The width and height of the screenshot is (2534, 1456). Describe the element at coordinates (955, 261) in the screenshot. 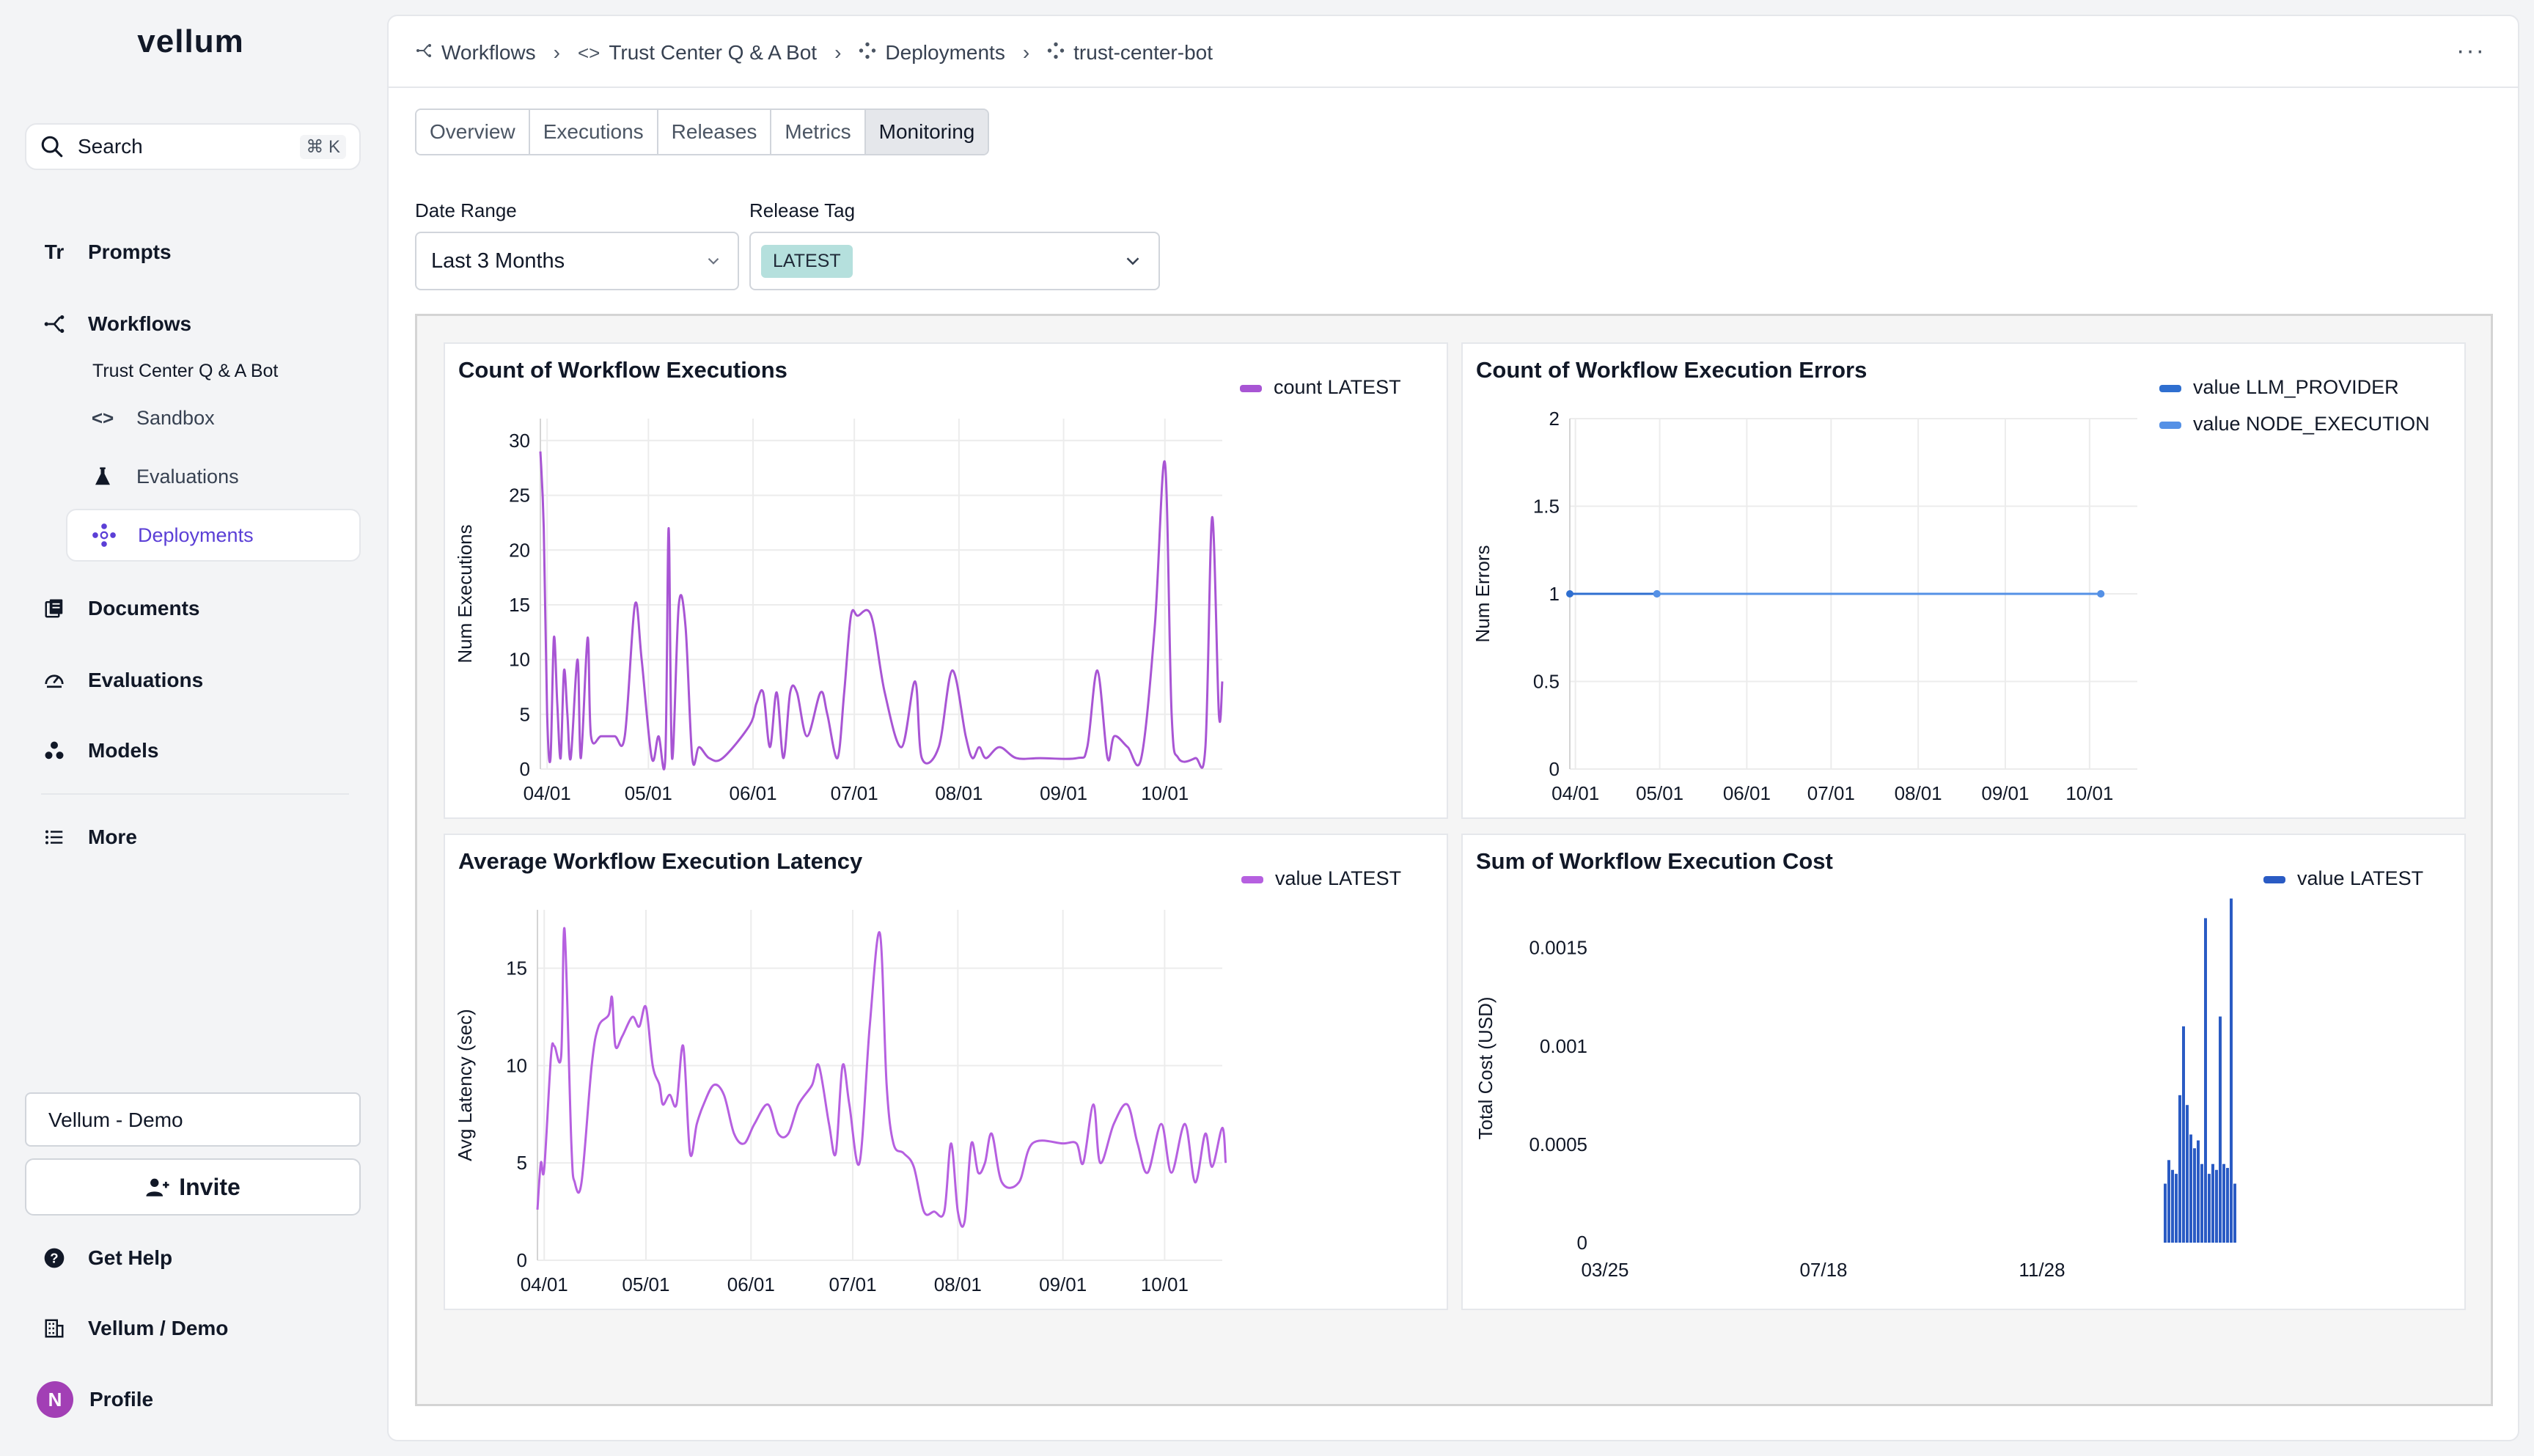

I see `release-tag-select: LATEST` at that location.